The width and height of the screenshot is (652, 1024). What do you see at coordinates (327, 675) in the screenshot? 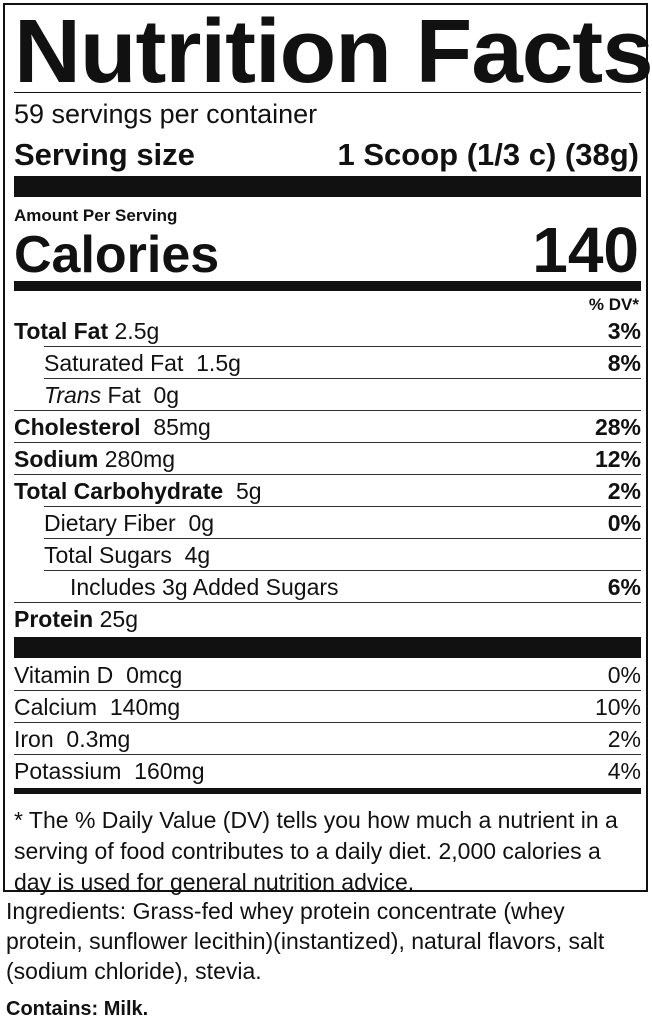
I see `vitamin-row: Vitamin D 0mcg 0%` at bounding box center [327, 675].